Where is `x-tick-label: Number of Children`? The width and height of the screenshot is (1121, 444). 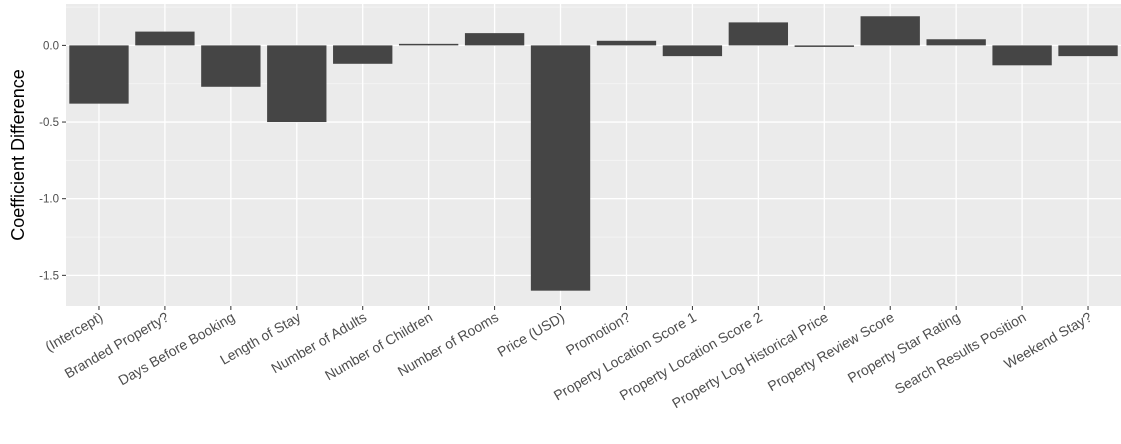 x-tick-label: Number of Children is located at coordinates (378, 346).